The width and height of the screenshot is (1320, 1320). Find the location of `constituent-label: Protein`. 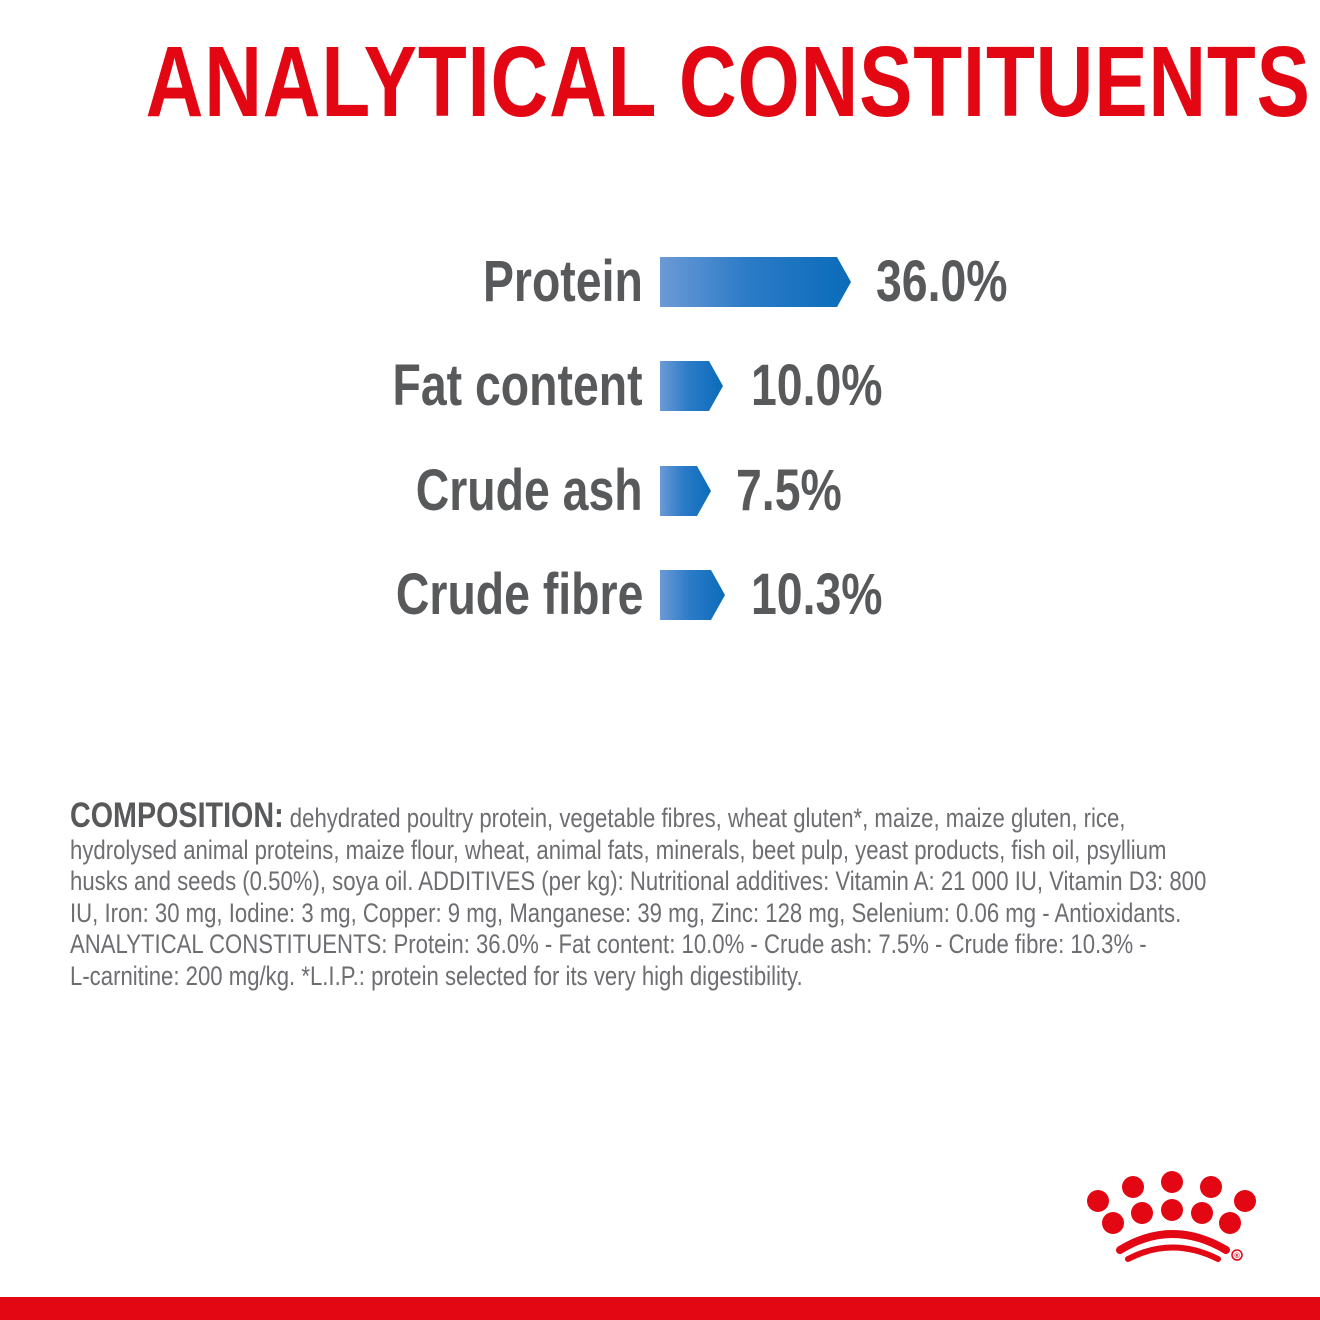

constituent-label: Protein is located at coordinates (563, 281).